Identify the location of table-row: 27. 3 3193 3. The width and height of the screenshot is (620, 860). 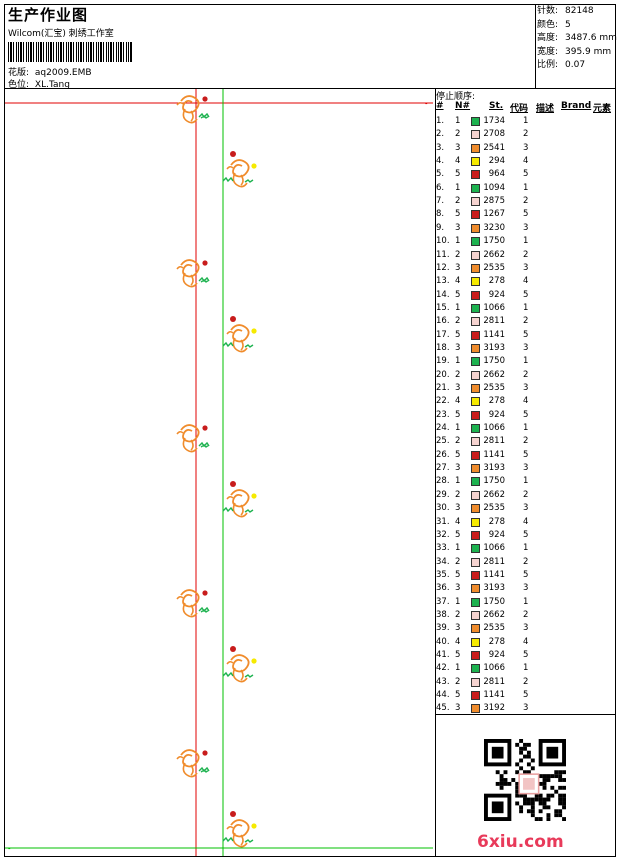
(526, 468).